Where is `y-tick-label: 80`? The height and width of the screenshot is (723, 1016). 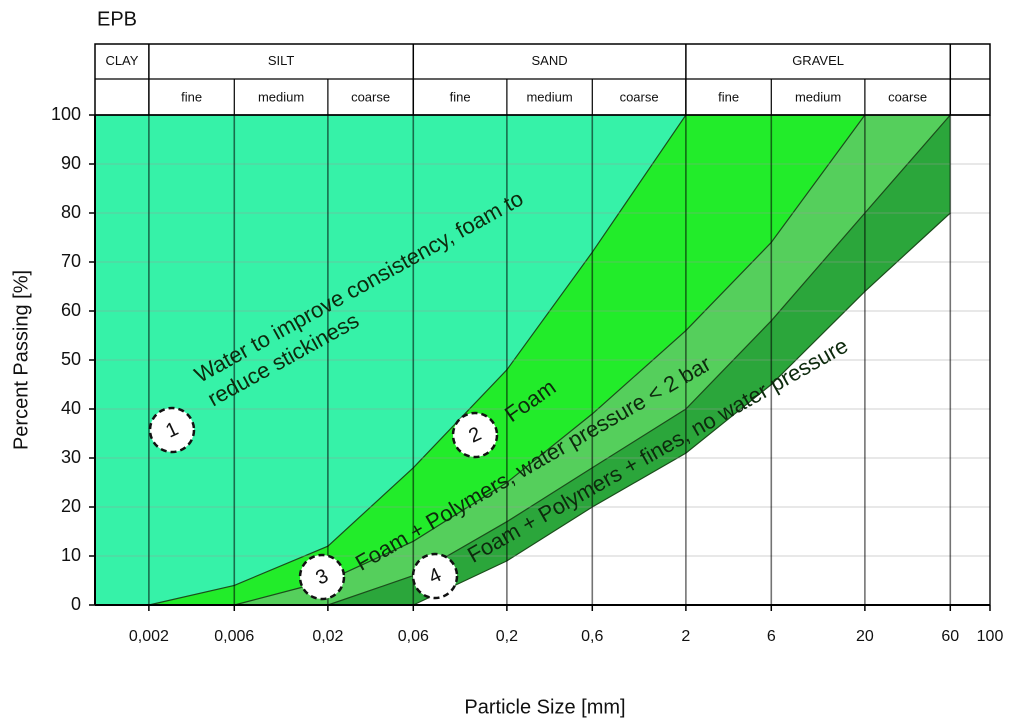 y-tick-label: 80 is located at coordinates (71, 212).